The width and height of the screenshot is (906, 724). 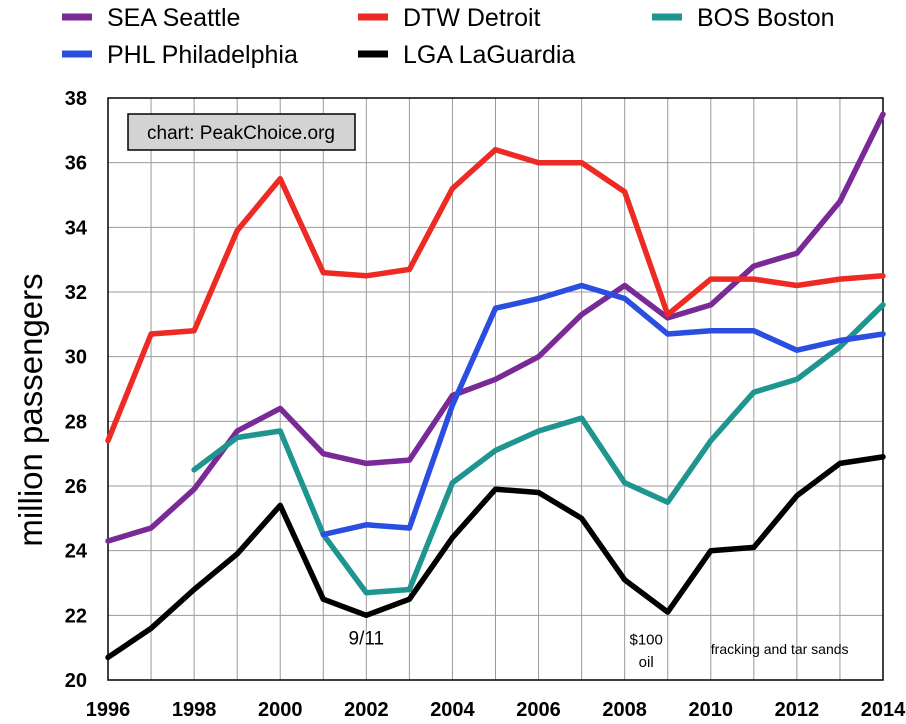 What do you see at coordinates (76, 616) in the screenshot?
I see `y-tick-label: 22` at bounding box center [76, 616].